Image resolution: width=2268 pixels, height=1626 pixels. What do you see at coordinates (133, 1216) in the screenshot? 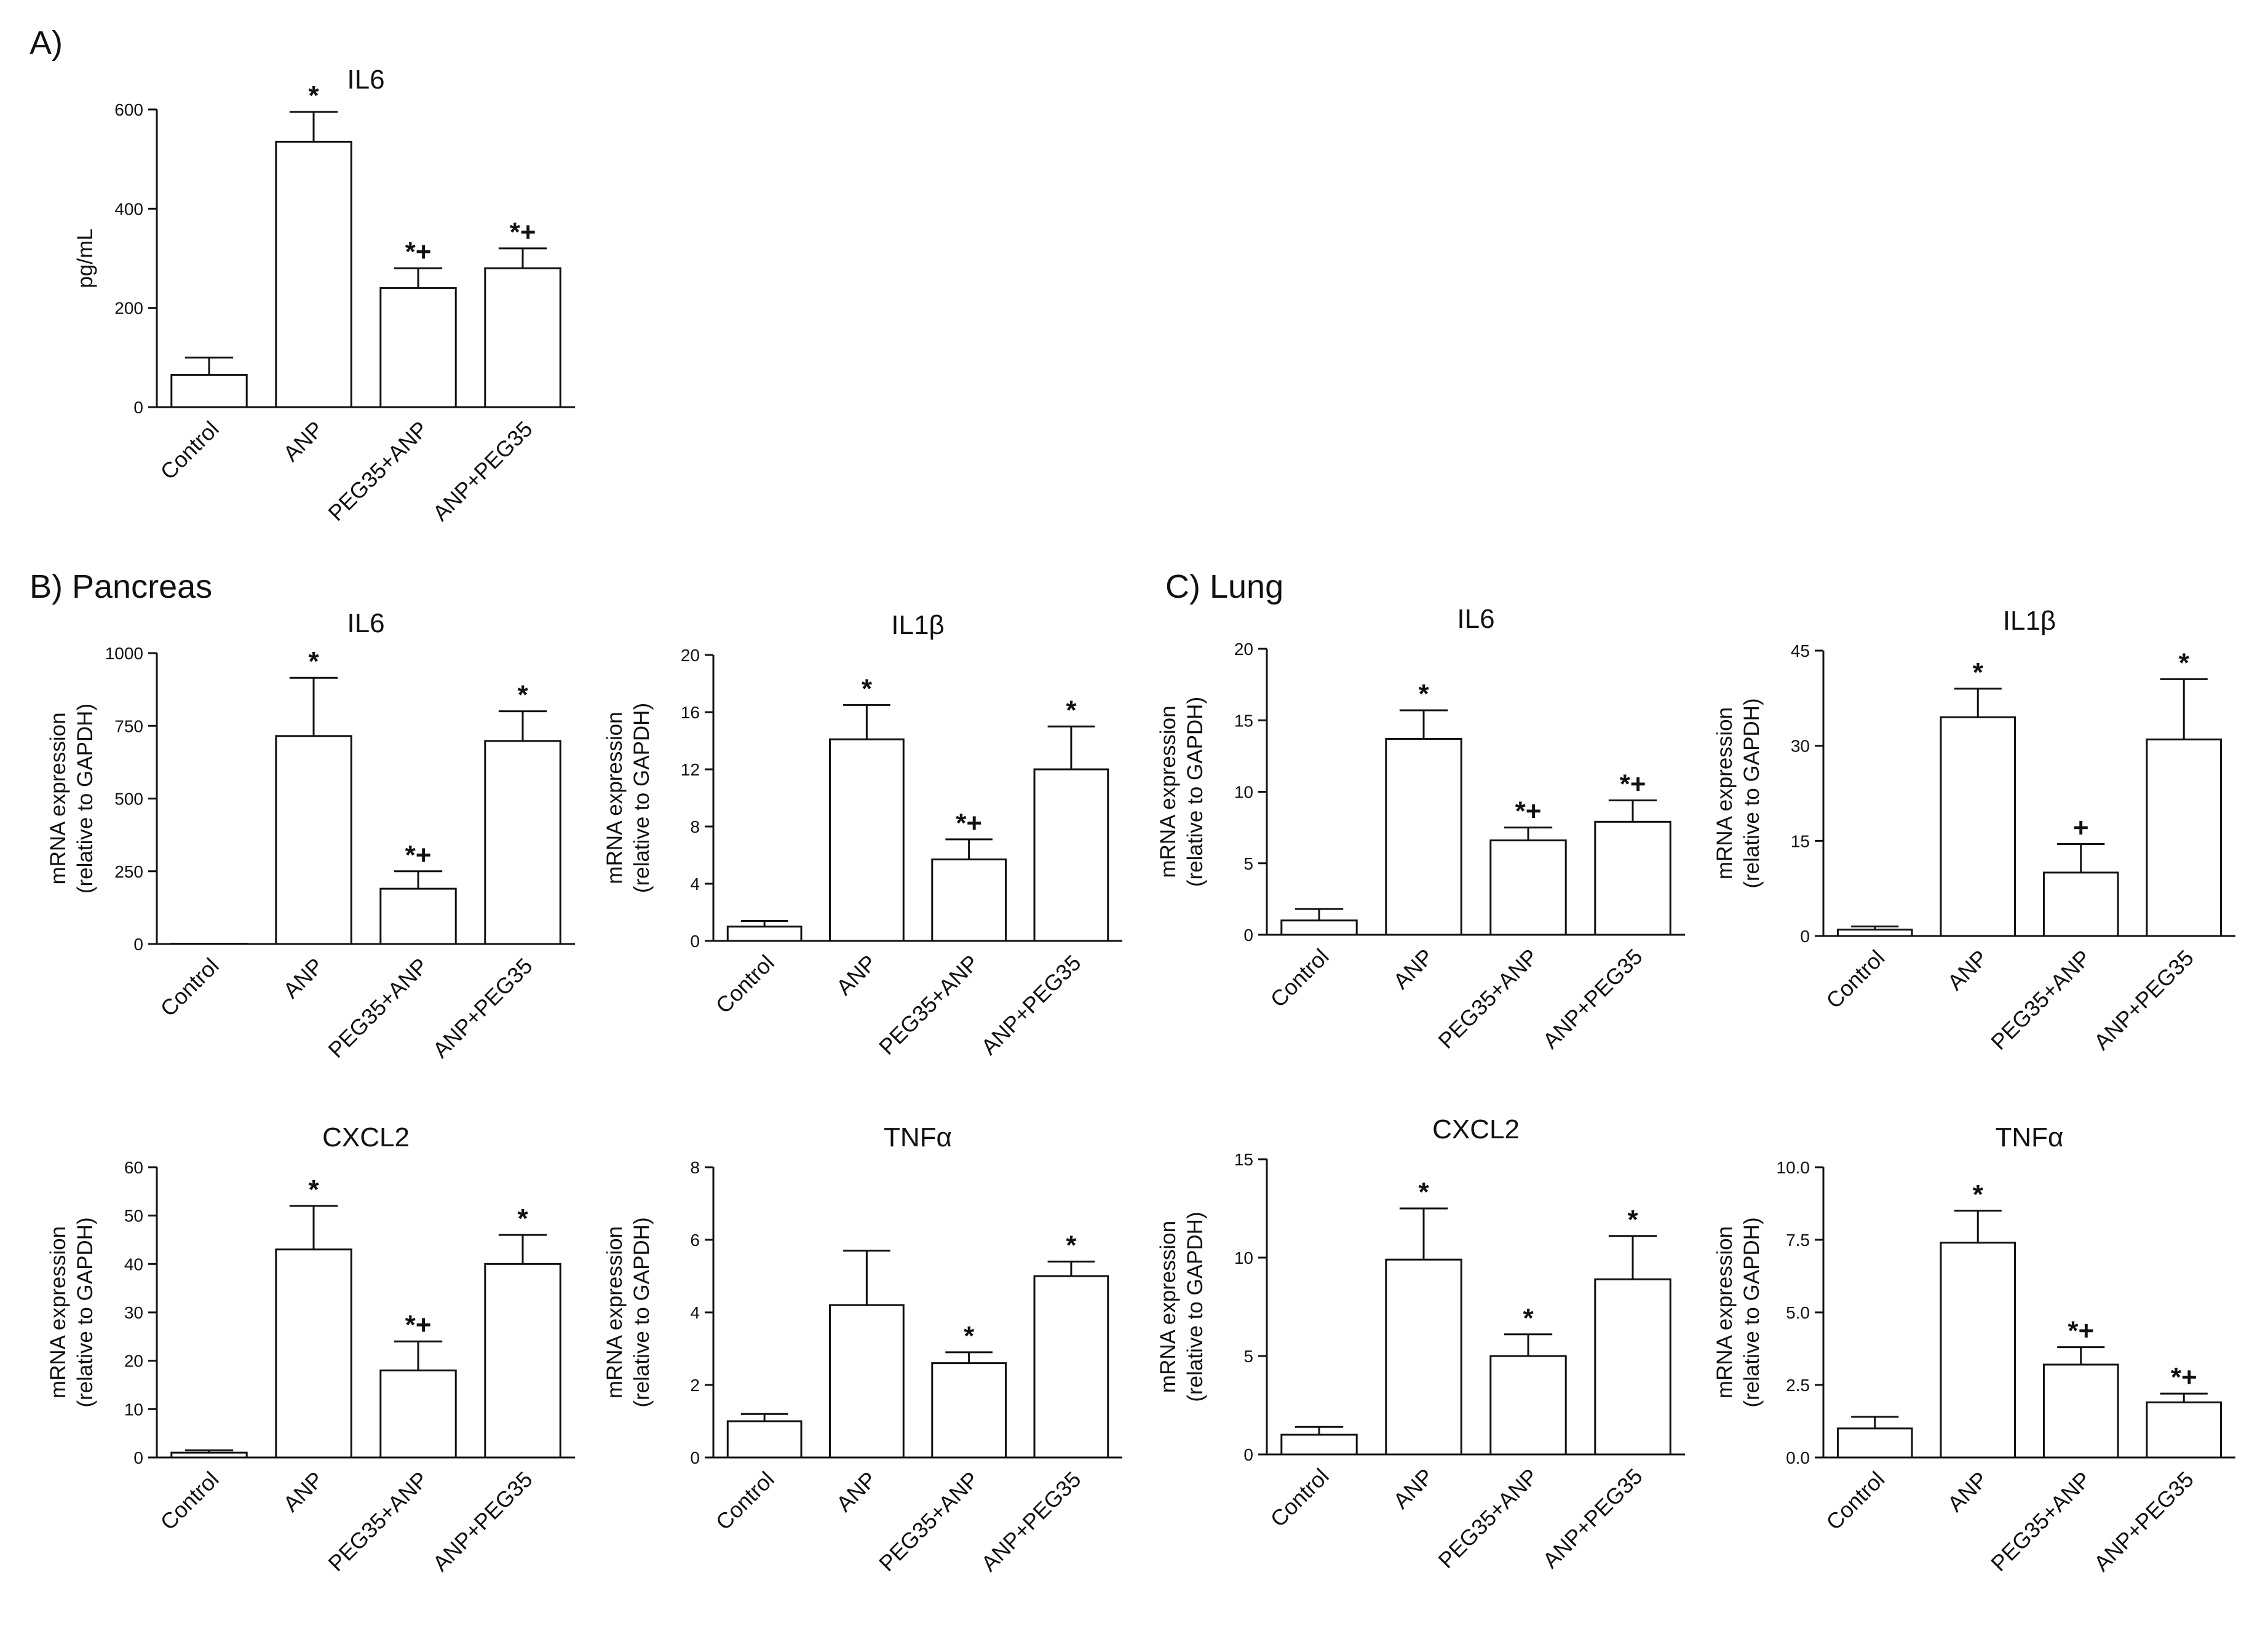
I see `y-tick-label: 50` at bounding box center [133, 1216].